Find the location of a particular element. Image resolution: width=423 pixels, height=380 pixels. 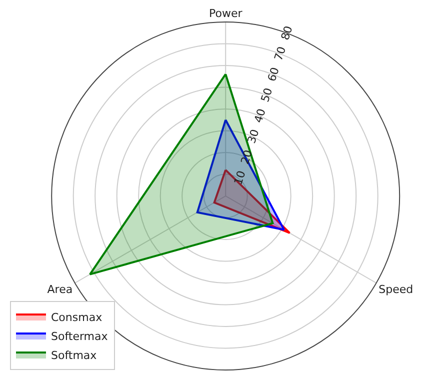

y-tick-label: 60 is located at coordinates (273, 75).